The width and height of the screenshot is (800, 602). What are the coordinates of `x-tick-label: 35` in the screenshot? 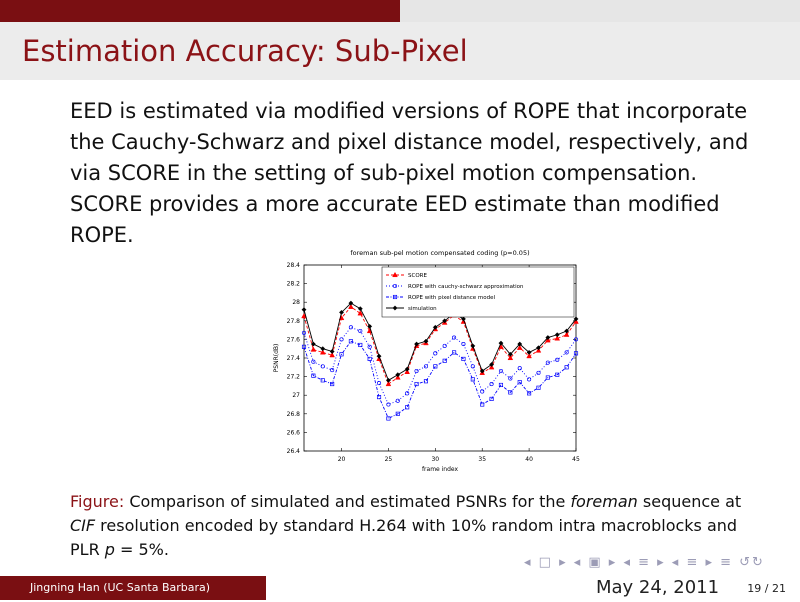 It's located at (482, 459).